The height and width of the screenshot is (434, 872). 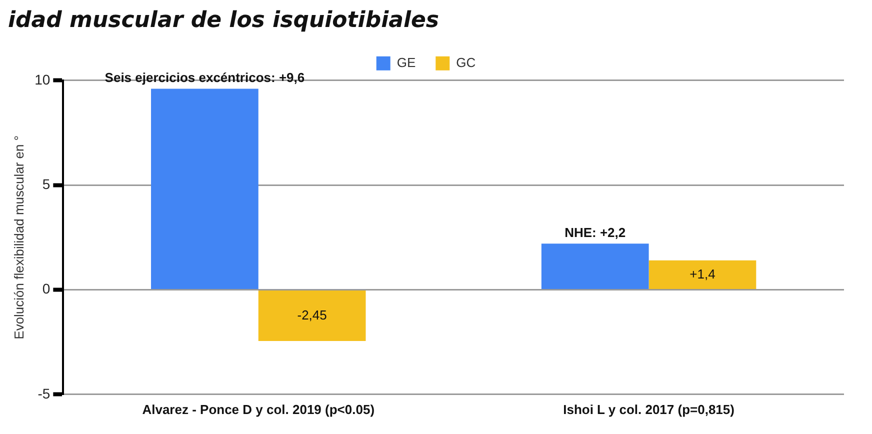 I want to click on y-axis-title: Evolución flexibilidad muscular en °, so click(x=18, y=237).